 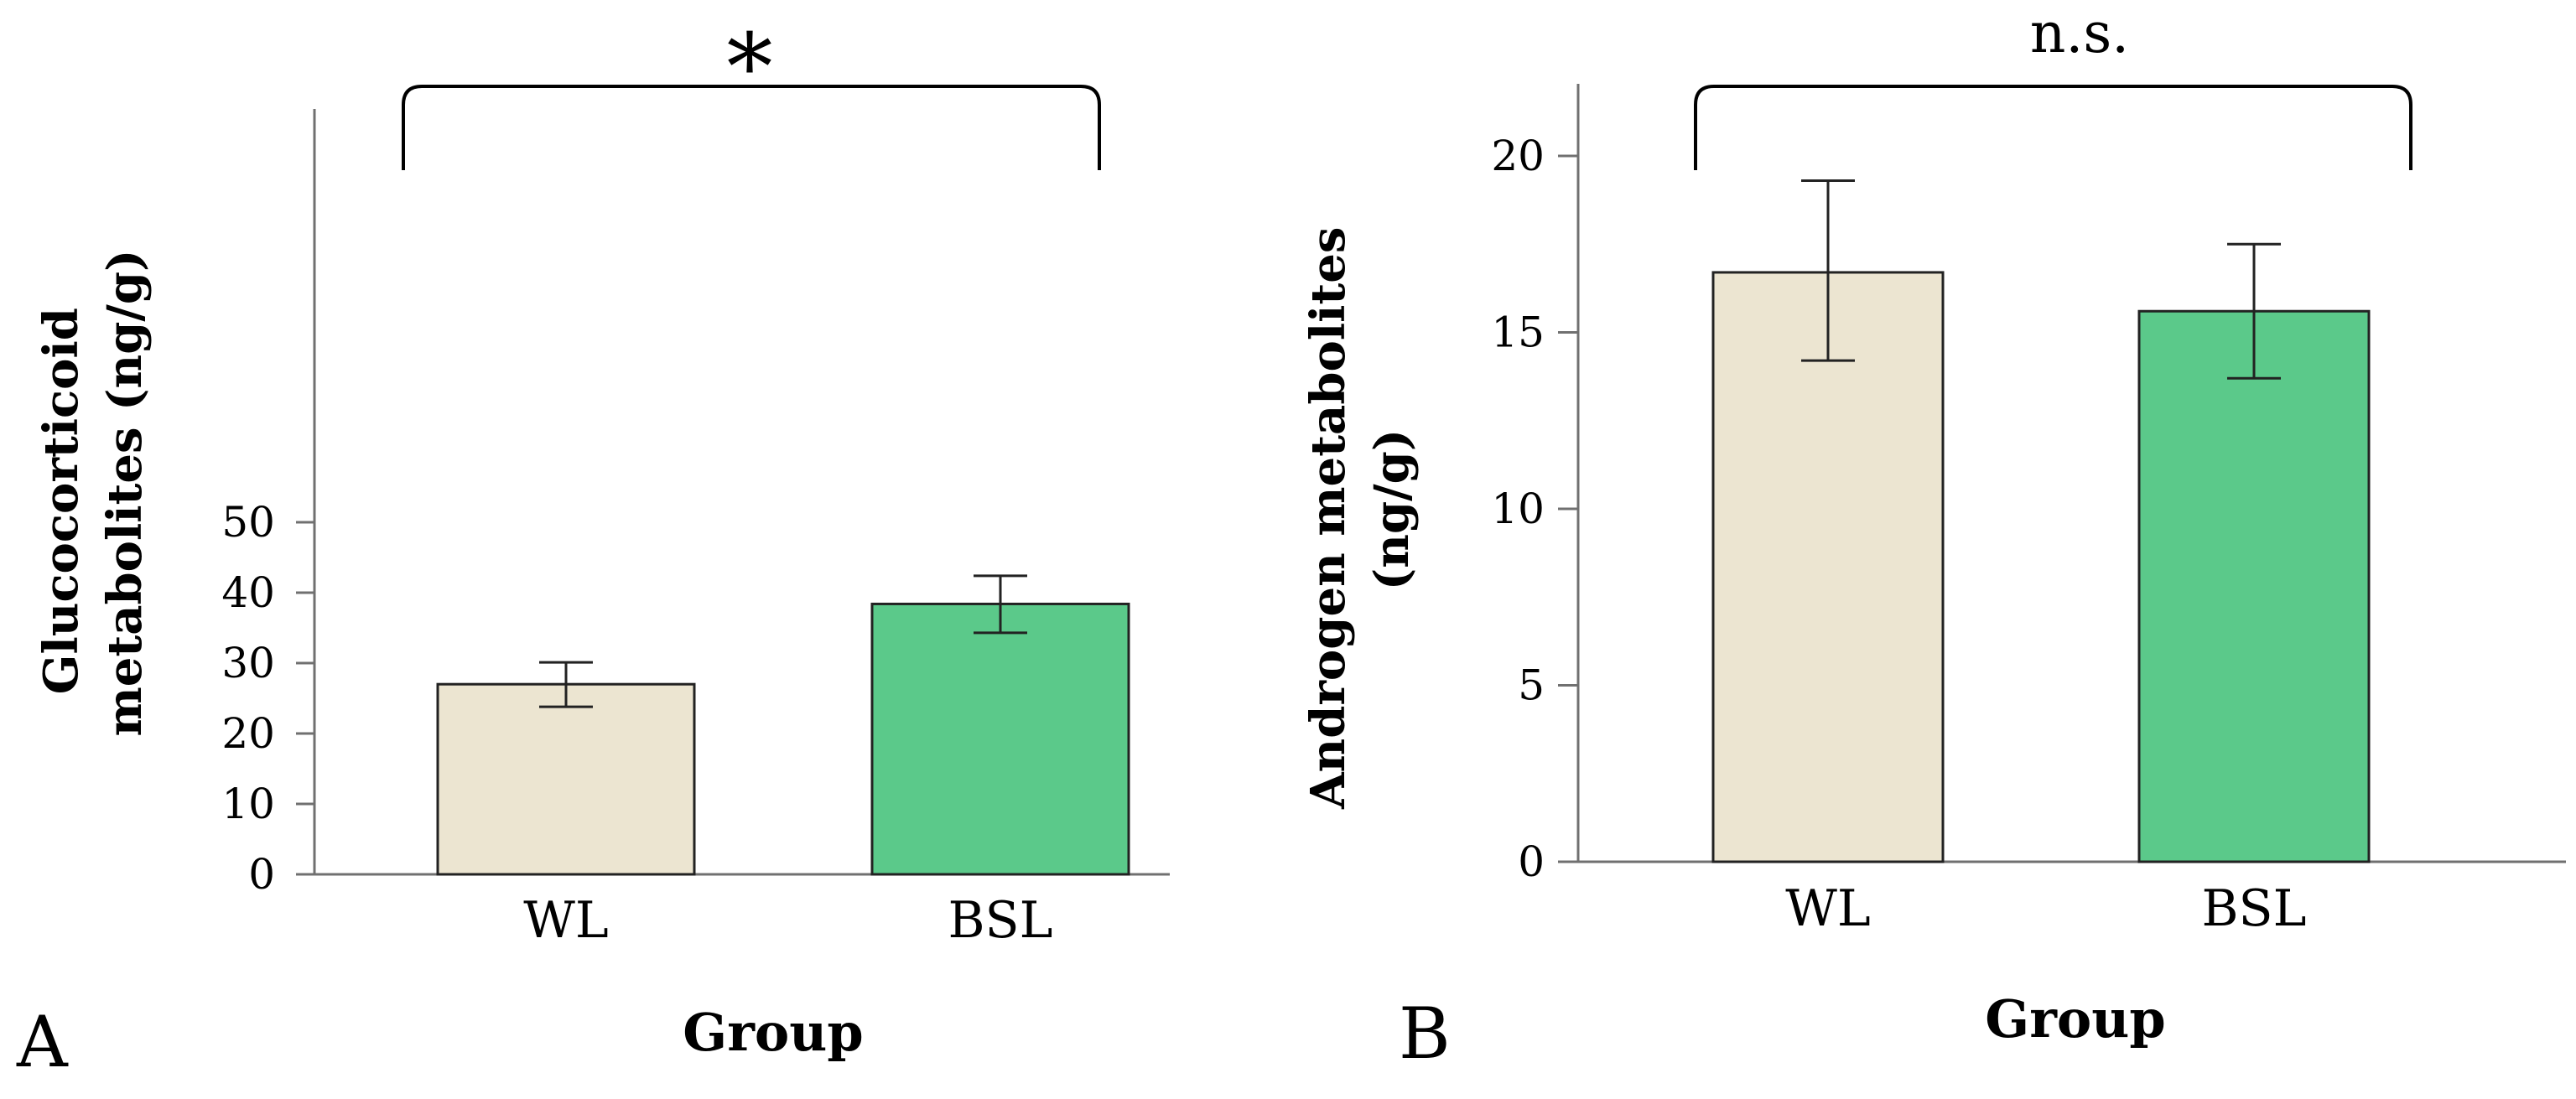 What do you see at coordinates (261, 874) in the screenshot?
I see `panel-a-y-tick-label: 0` at bounding box center [261, 874].